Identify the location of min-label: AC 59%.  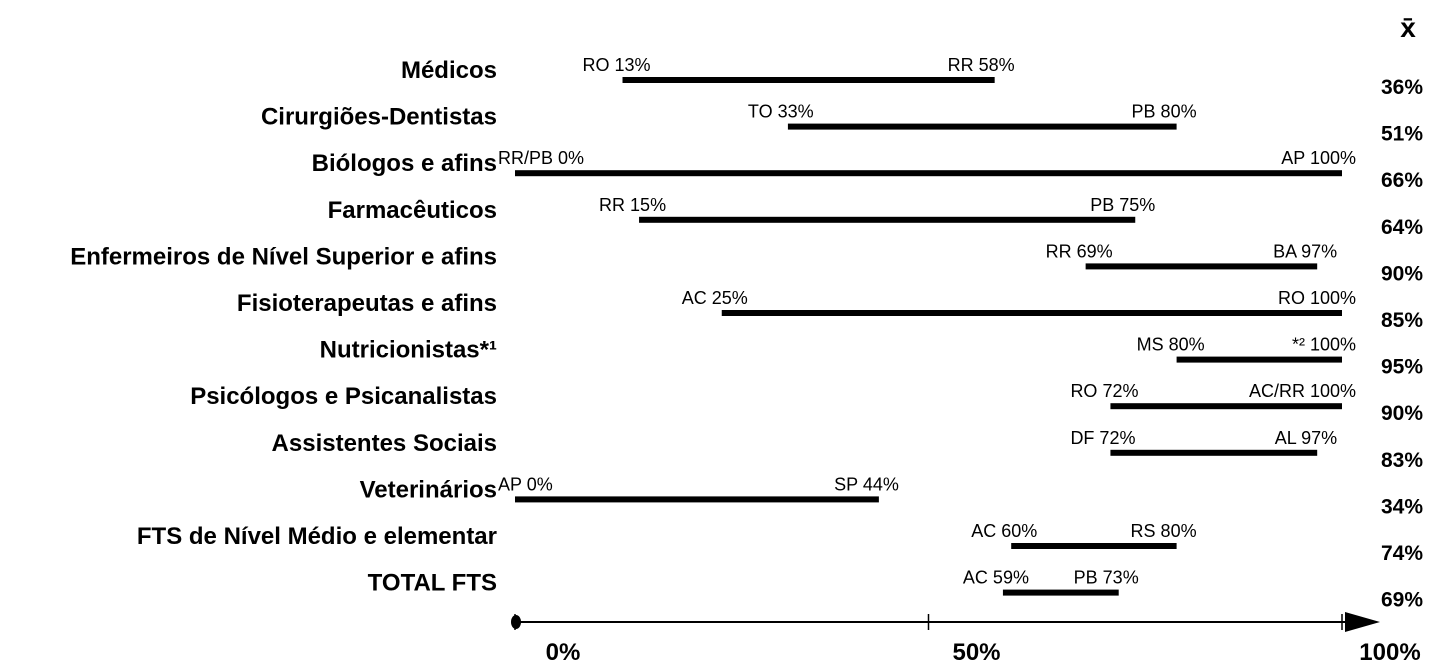
(996, 578).